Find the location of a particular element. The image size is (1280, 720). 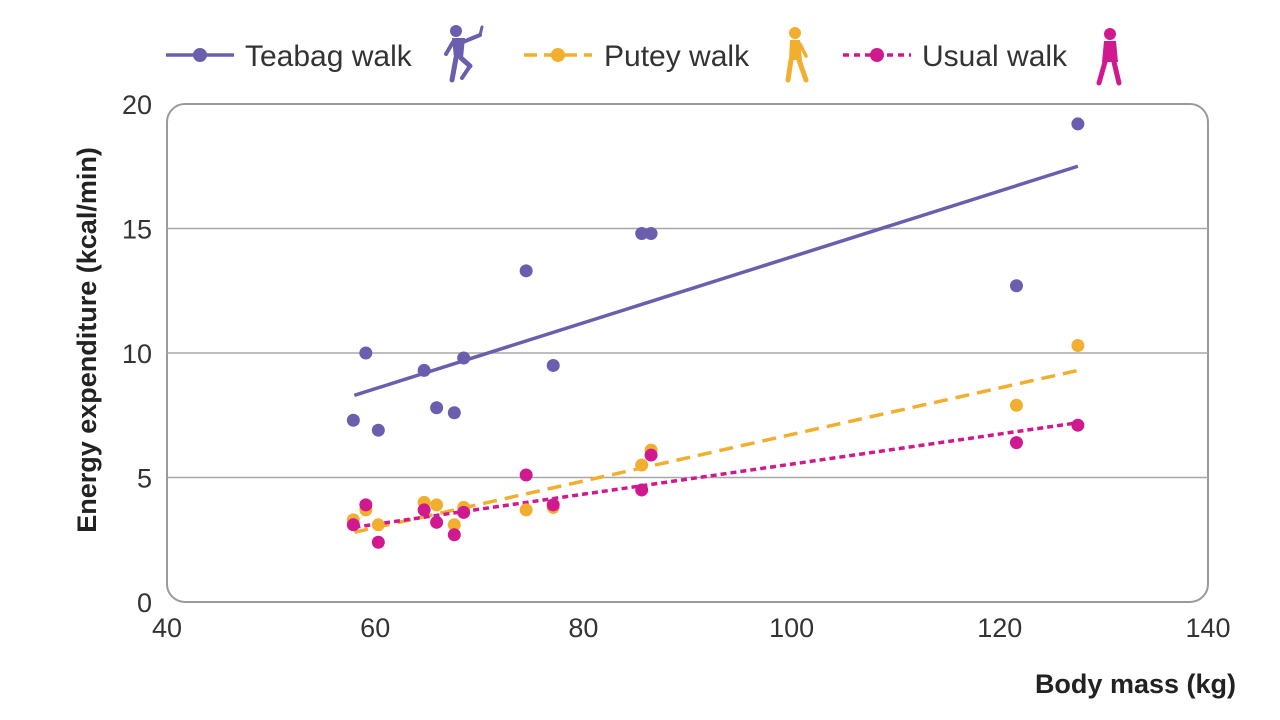

y-tick-label: 15 is located at coordinates (137, 230).